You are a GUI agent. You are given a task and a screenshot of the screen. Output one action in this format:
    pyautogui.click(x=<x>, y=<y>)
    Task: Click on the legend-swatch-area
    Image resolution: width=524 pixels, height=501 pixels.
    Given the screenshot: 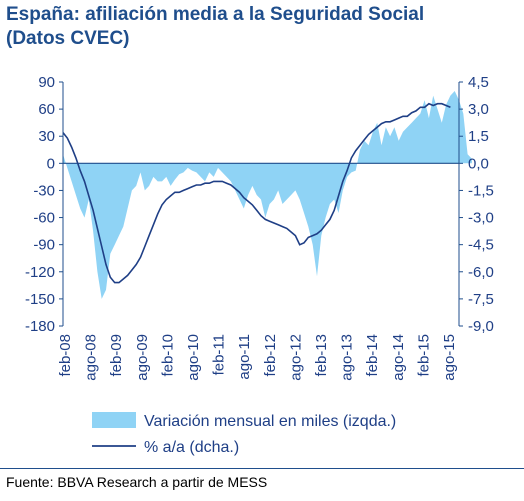 What is the action you would take?
    pyautogui.click(x=114, y=420)
    